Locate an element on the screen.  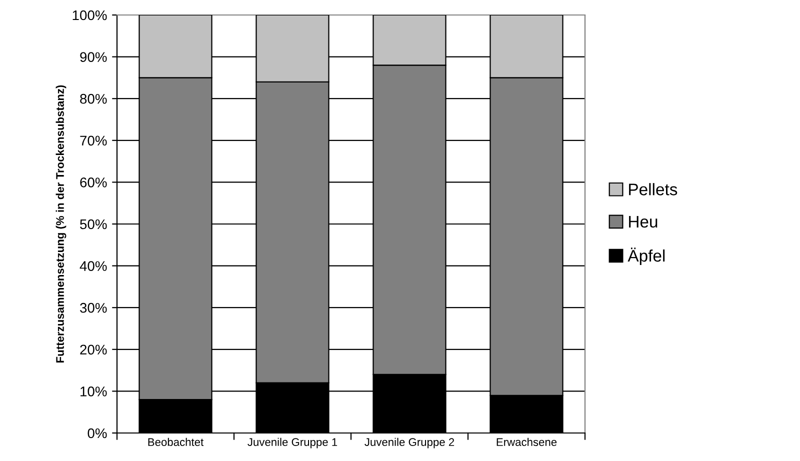
x-tick-label: Beobachtet is located at coordinates (176, 442).